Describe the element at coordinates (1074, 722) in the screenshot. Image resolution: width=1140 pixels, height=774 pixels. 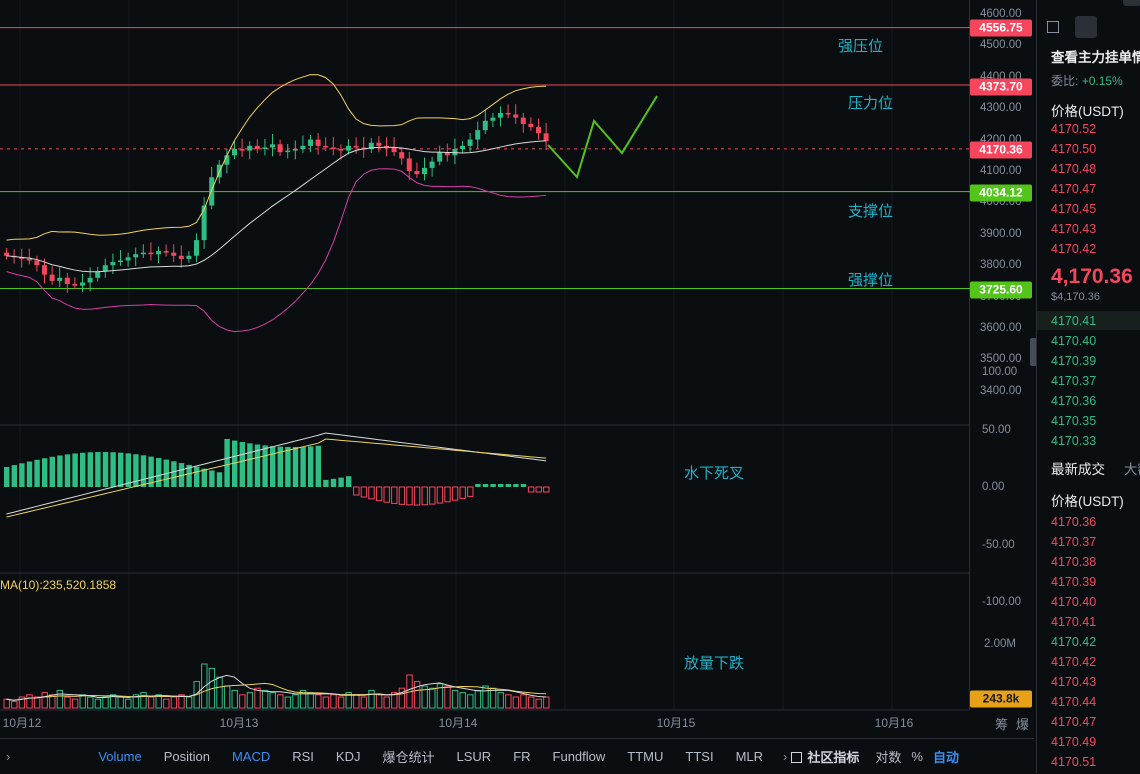
I see `trade-row: 4170.47` at that location.